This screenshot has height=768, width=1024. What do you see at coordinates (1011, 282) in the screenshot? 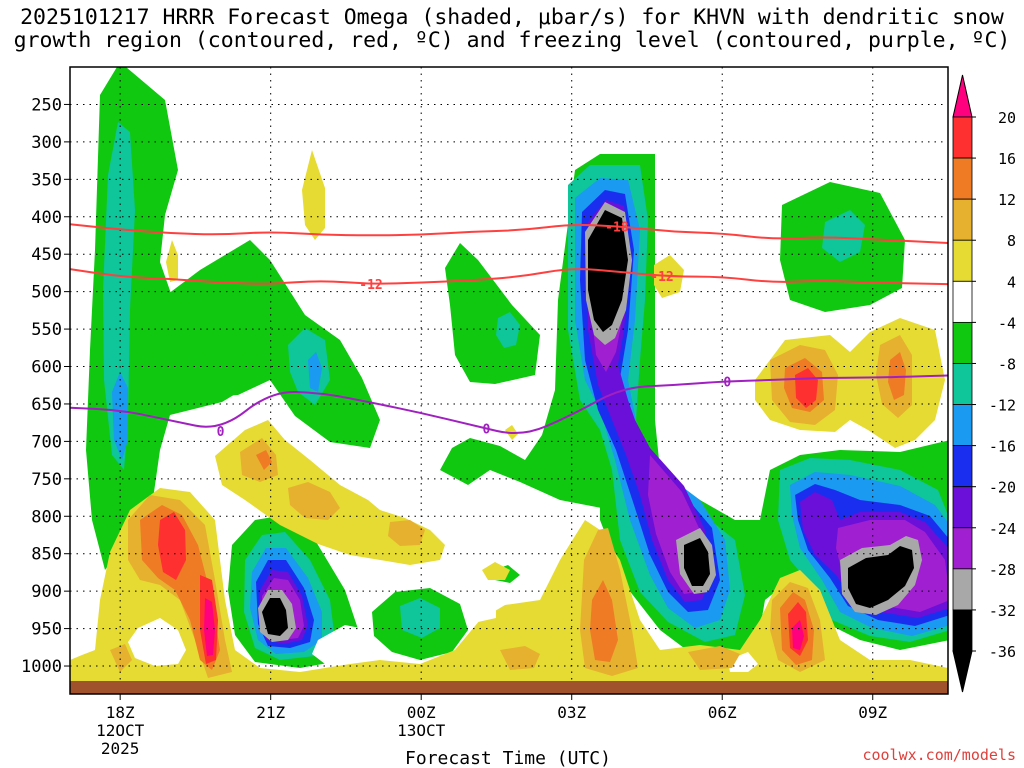
I see `colorbar-label: 4` at bounding box center [1011, 282].